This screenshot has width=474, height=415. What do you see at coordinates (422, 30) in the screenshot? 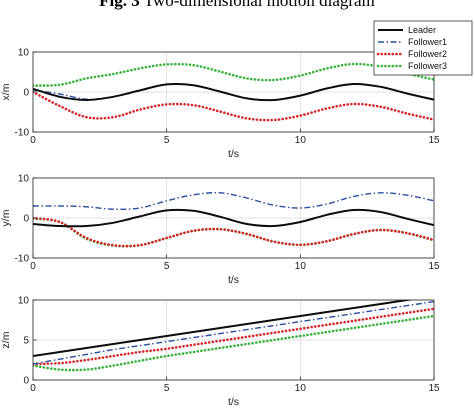
I see `legend-label-leader: Leader` at bounding box center [422, 30].